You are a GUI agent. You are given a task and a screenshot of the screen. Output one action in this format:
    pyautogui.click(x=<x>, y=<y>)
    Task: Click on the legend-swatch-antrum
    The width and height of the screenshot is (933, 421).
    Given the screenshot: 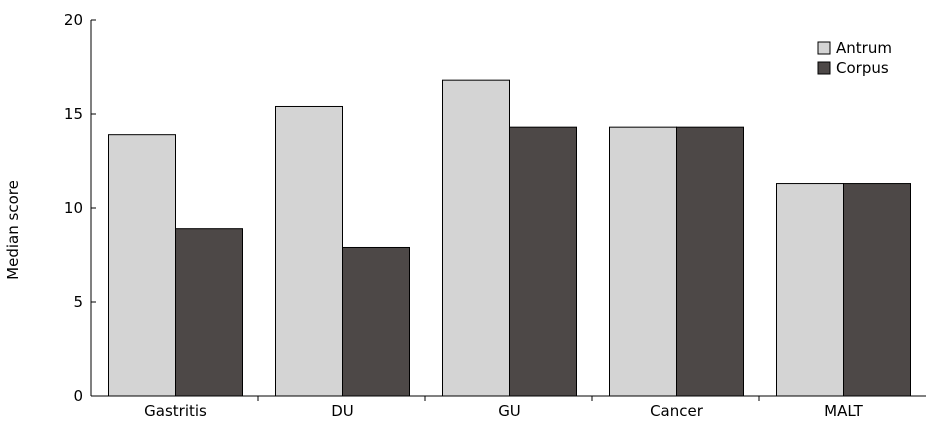 What is the action you would take?
    pyautogui.click(x=824, y=48)
    